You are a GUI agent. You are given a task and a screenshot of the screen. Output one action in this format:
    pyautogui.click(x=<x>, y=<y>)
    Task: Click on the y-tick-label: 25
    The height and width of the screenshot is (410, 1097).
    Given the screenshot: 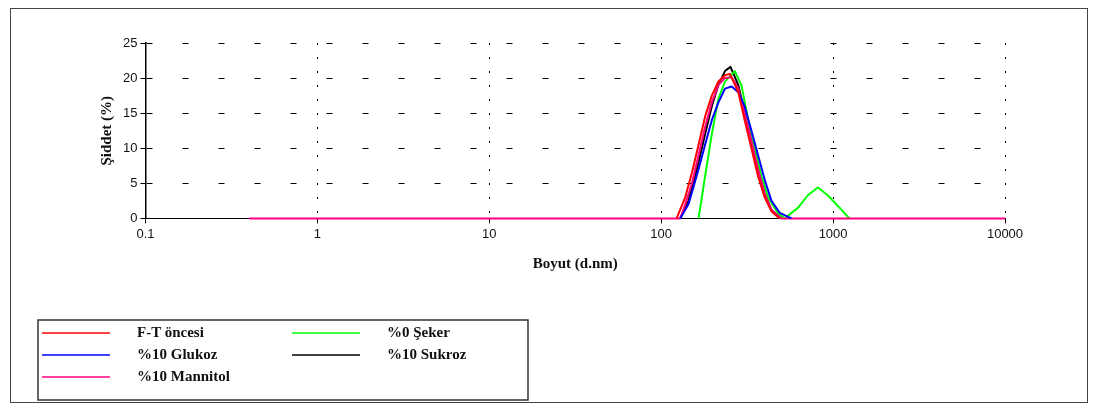 What is the action you would take?
    pyautogui.click(x=130, y=42)
    